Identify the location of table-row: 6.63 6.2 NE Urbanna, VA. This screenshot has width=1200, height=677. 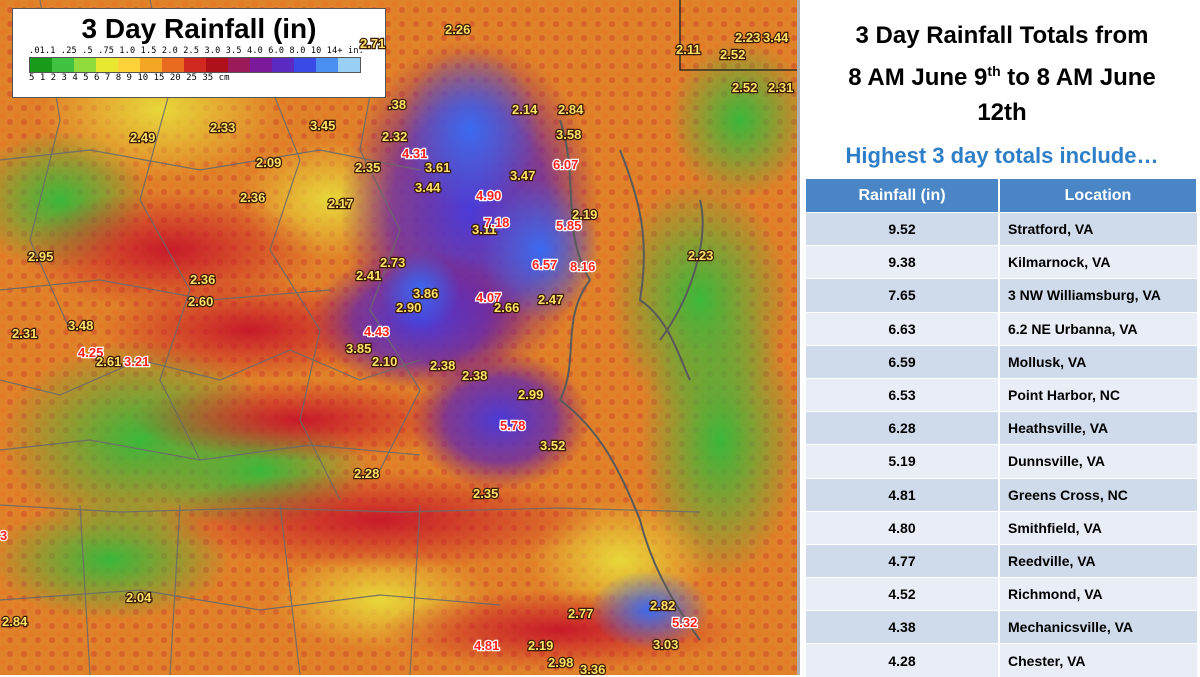
(1001, 328).